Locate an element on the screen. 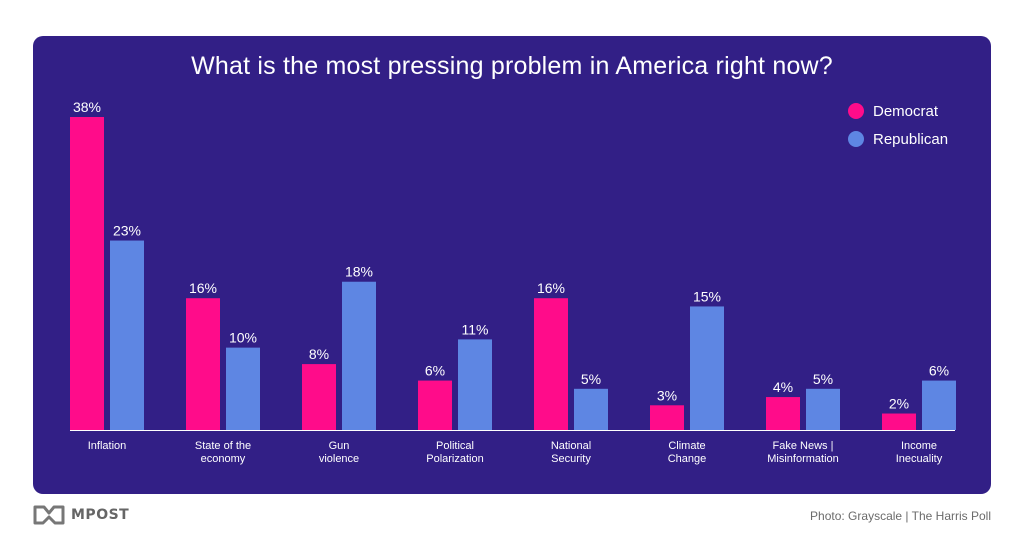  category-label-4-1: Security is located at coordinates (571, 459).